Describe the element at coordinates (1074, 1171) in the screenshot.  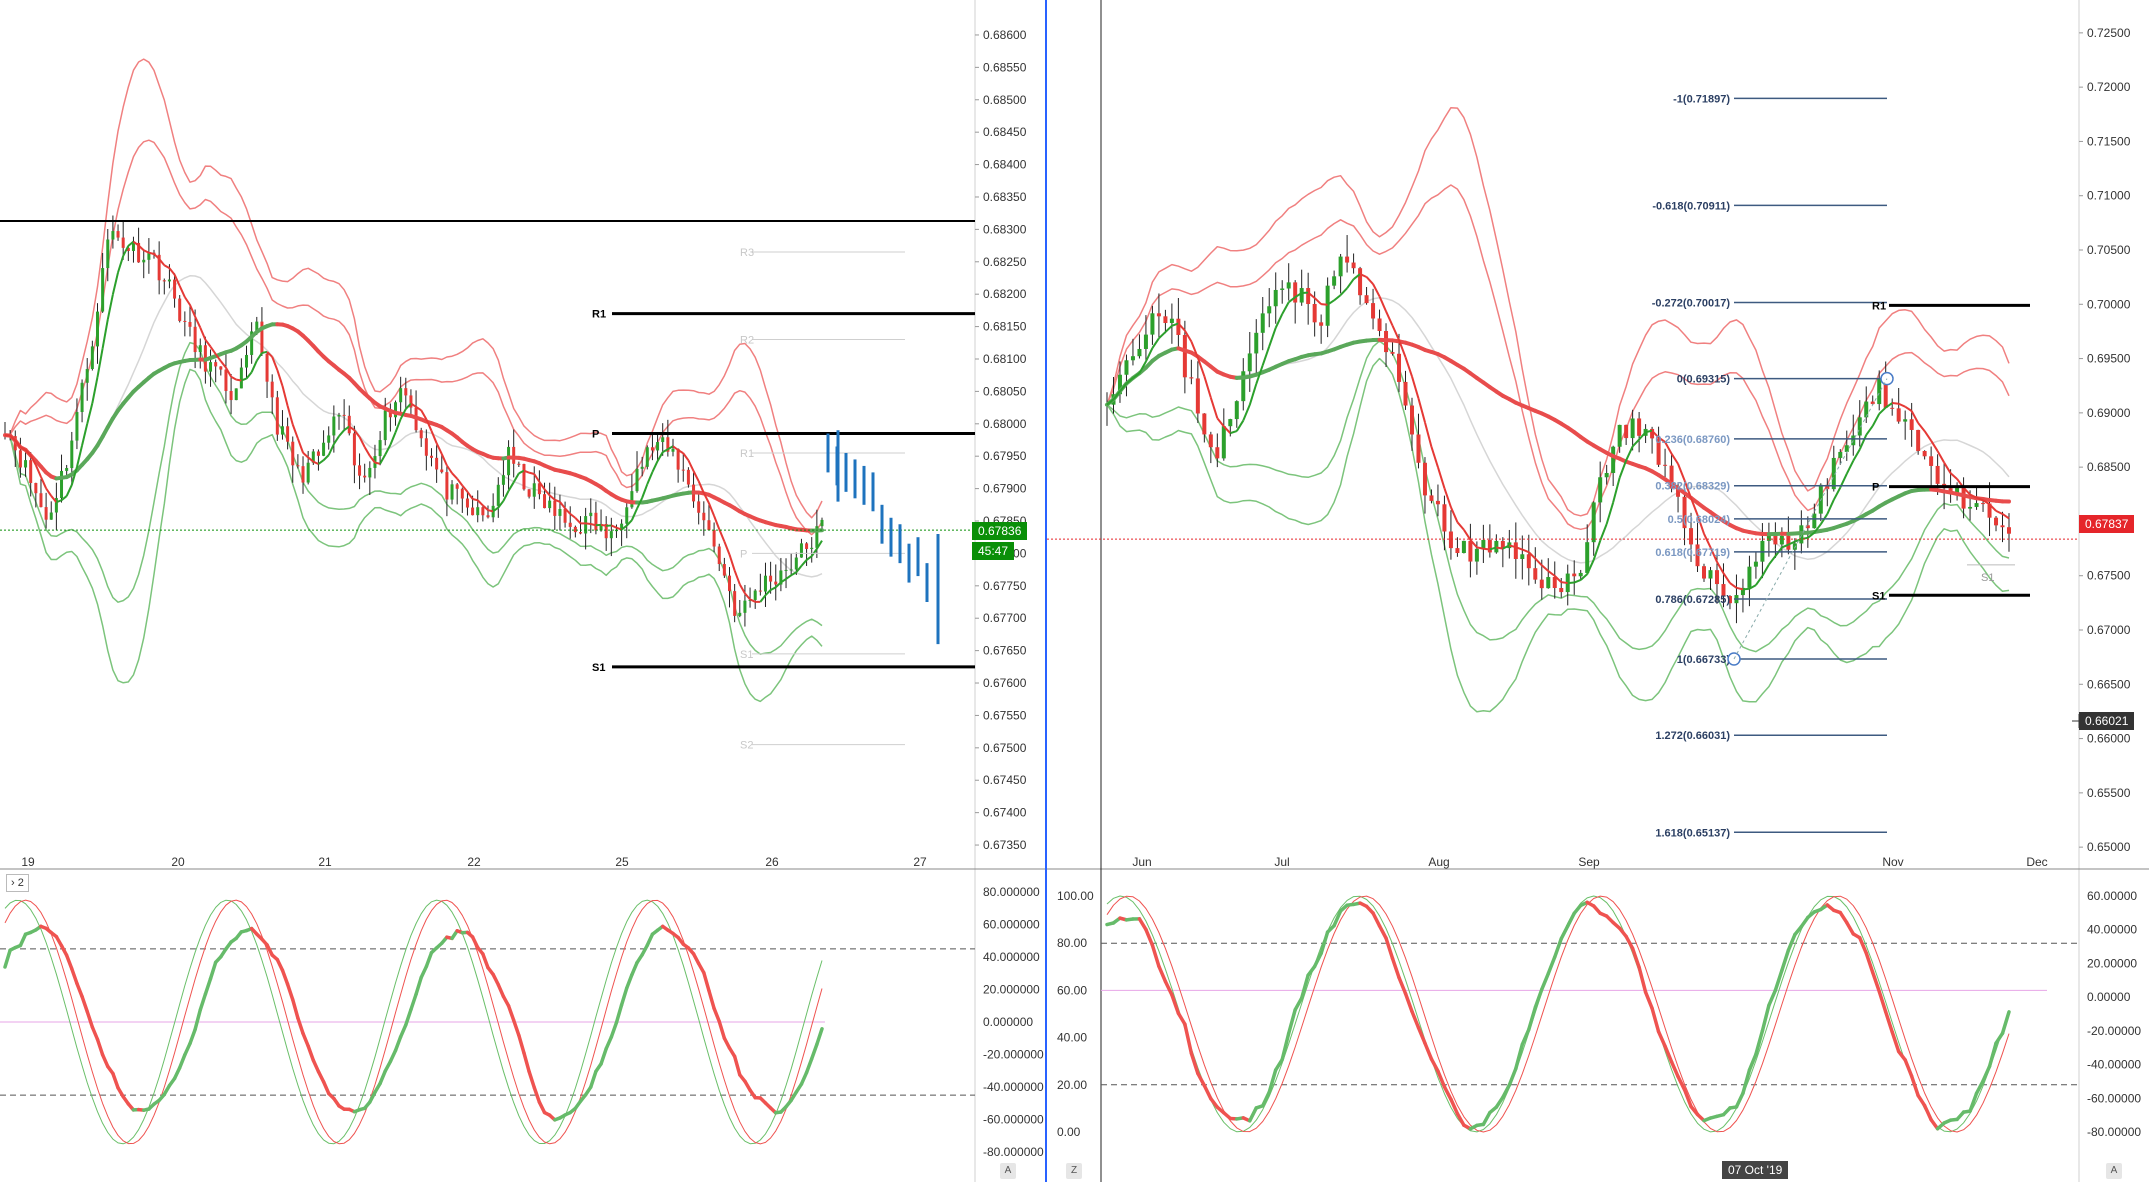
I see `right-zoom-button: Z` at that location.